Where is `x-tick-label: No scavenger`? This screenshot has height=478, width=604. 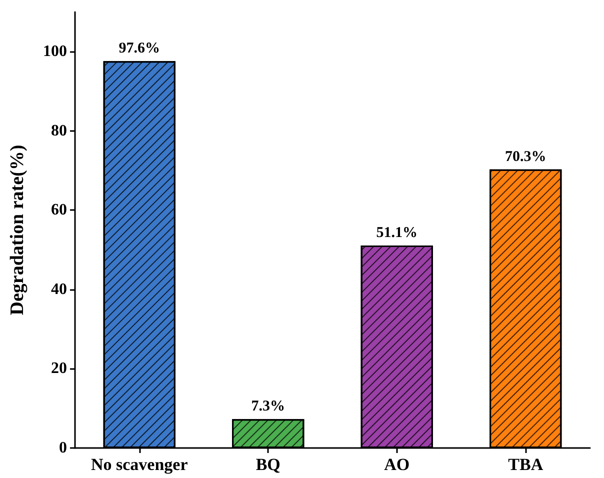 x-tick-label: No scavenger is located at coordinates (139, 464).